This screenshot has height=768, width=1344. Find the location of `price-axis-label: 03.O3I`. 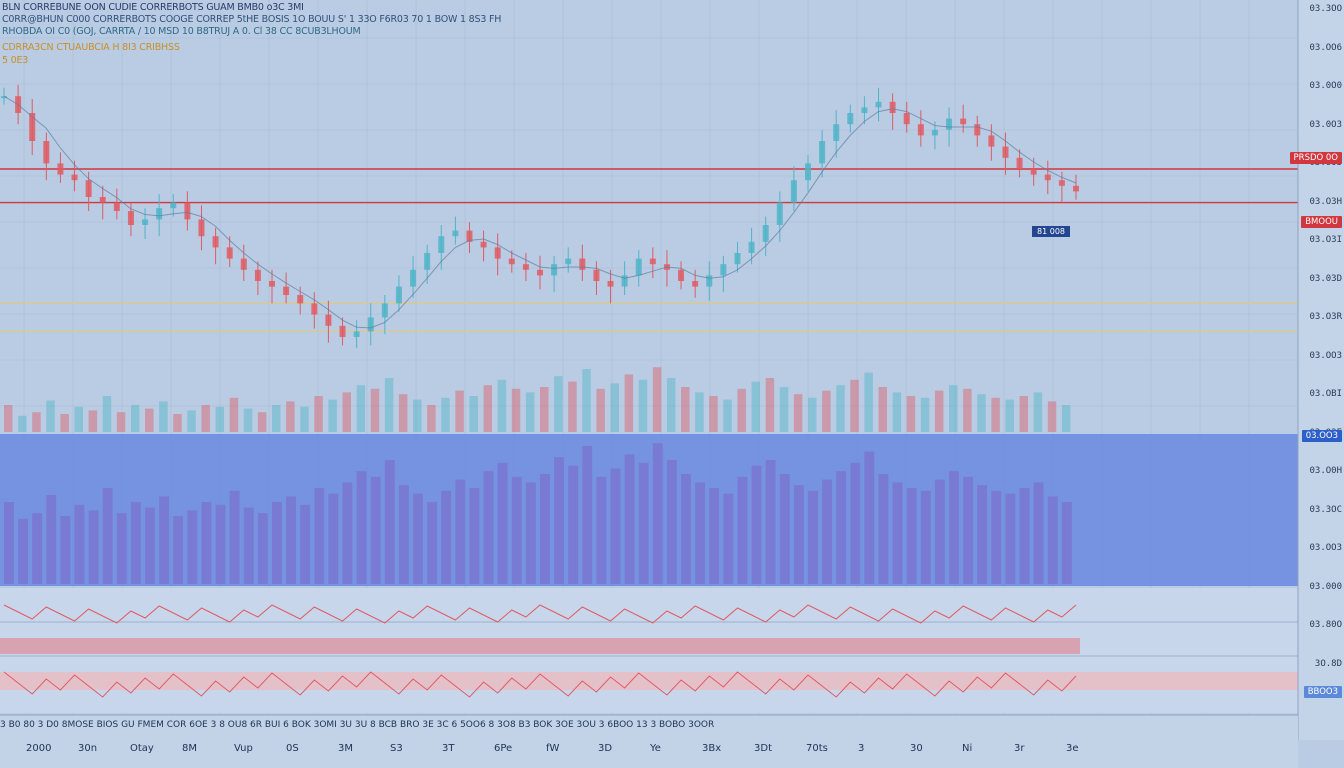

price-axis-label: 03.O3I is located at coordinates (1325, 240).